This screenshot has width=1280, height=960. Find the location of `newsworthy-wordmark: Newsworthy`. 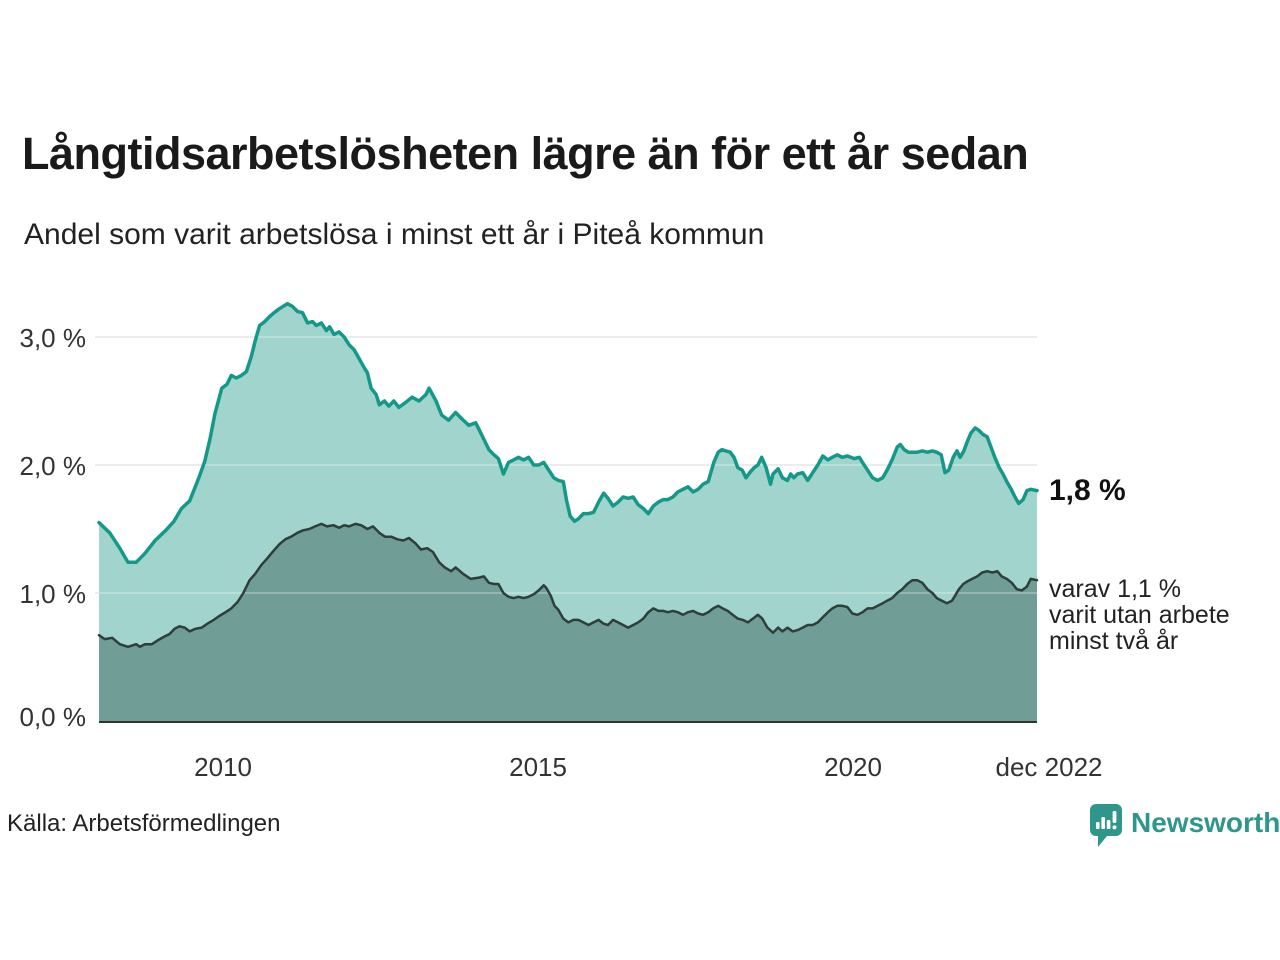

newsworthy-wordmark: Newsworthy is located at coordinates (1205, 822).